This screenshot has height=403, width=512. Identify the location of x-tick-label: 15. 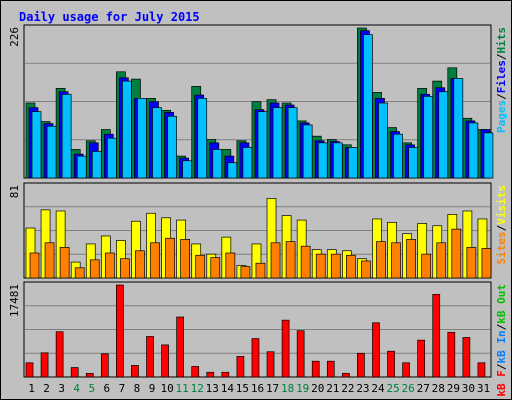
(242, 388).